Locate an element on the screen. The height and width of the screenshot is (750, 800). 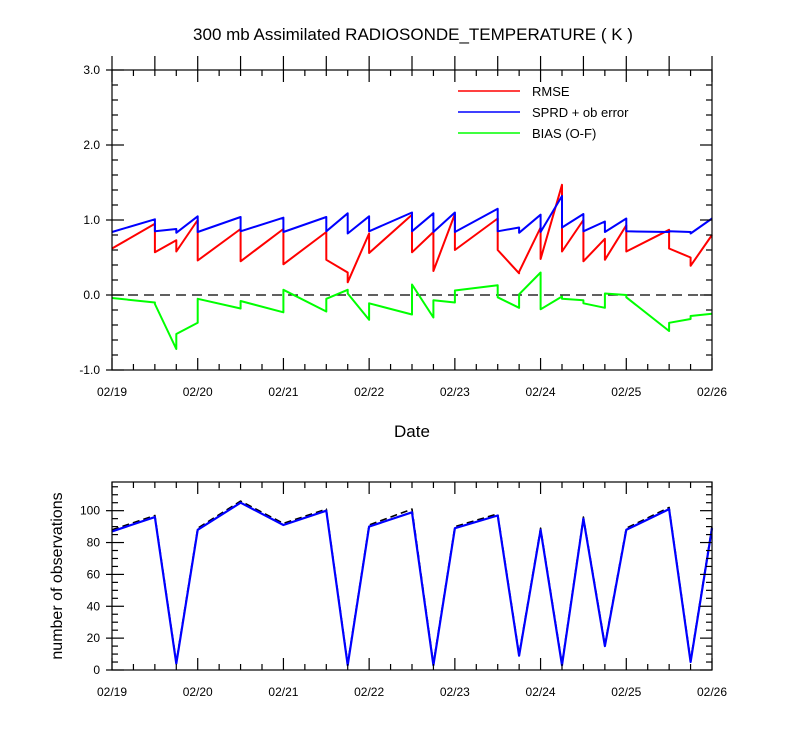
observations-y-tick-label: 80 is located at coordinates (94, 543).